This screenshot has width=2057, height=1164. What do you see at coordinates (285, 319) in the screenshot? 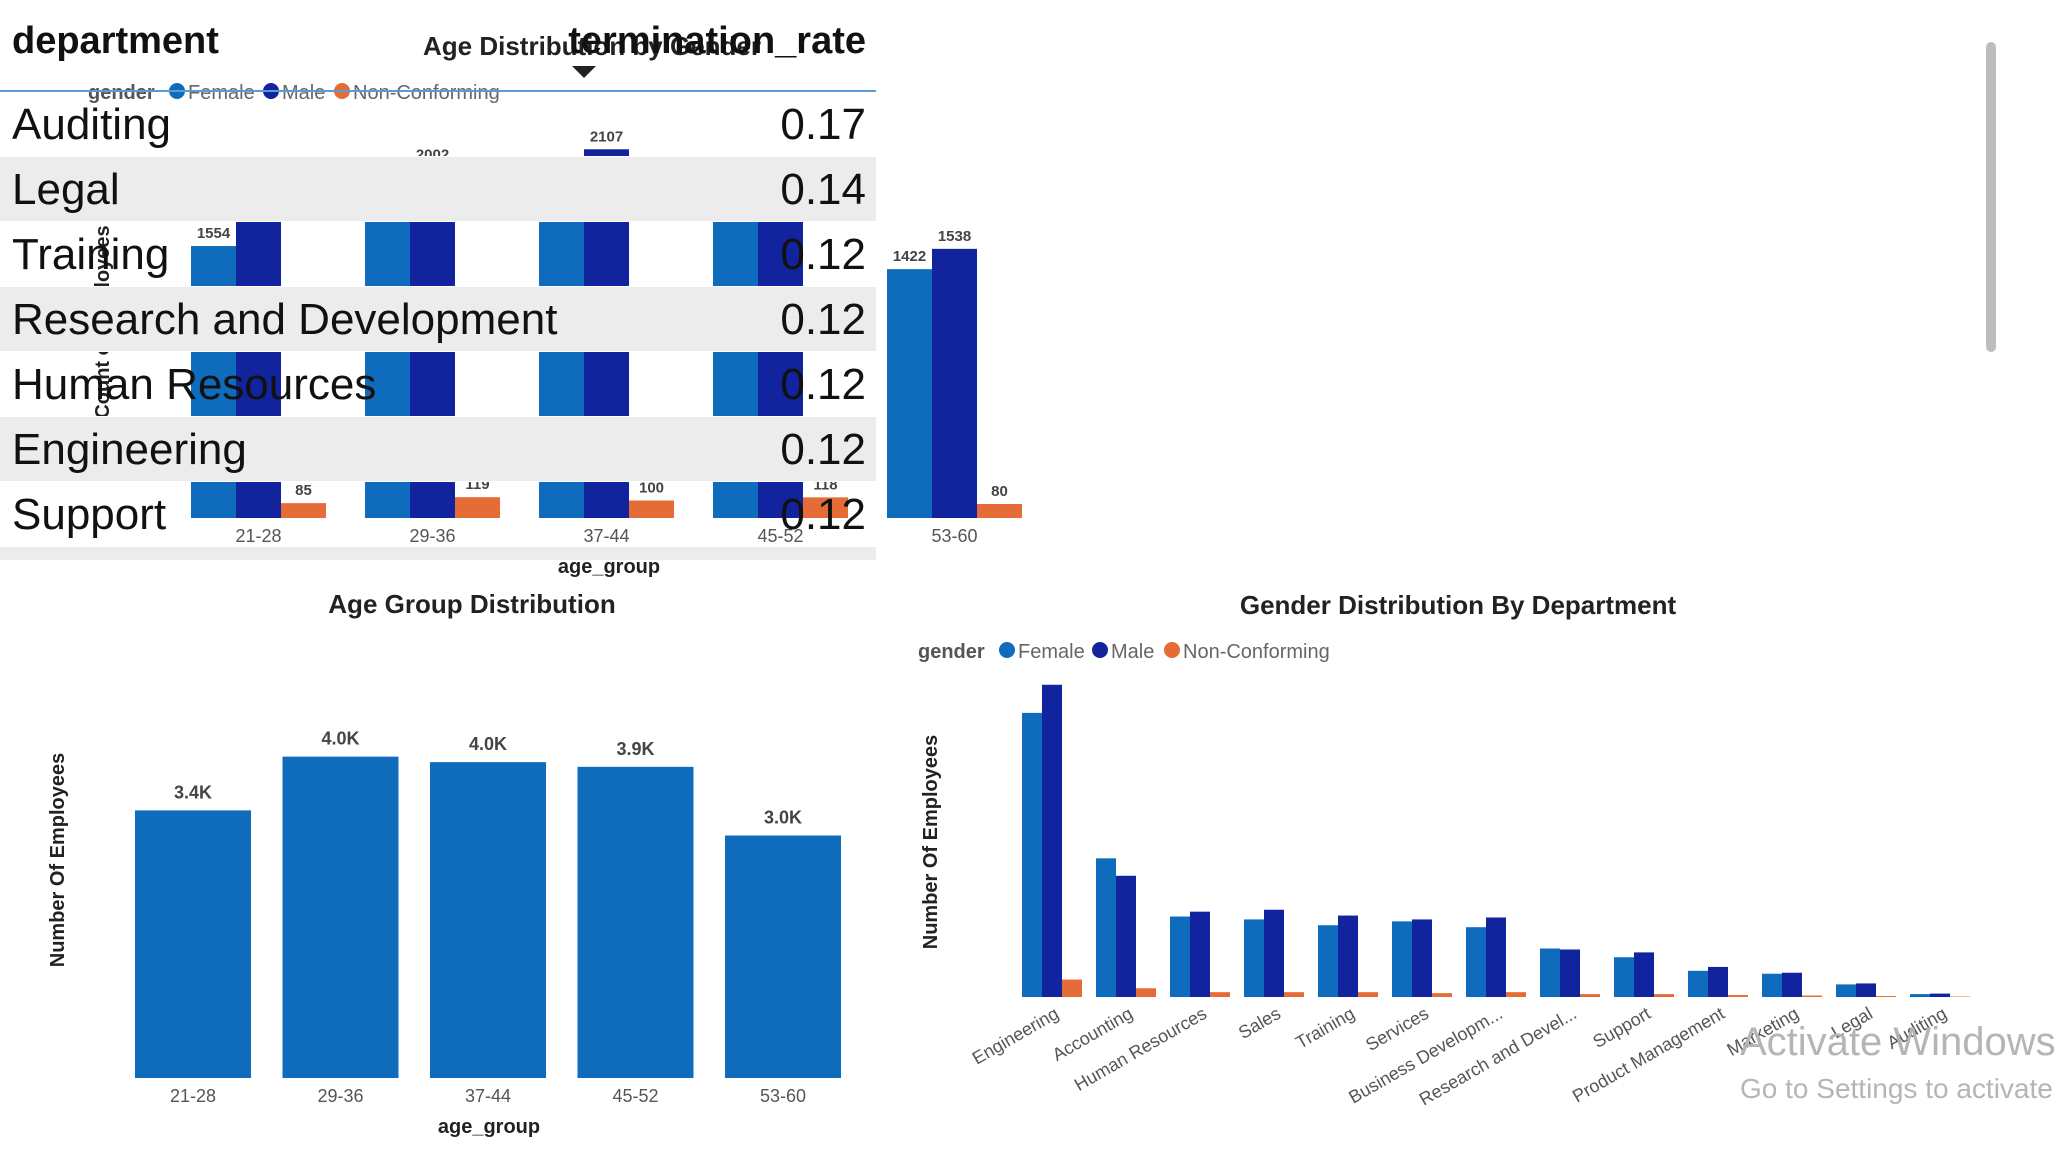
I see `cell-department: Research and Development` at bounding box center [285, 319].